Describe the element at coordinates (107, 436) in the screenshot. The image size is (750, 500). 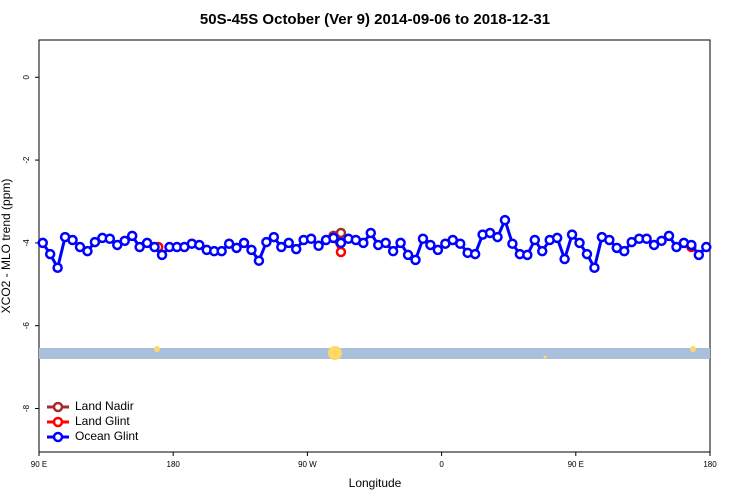
I see `legend-label: Ocean Glint` at that location.